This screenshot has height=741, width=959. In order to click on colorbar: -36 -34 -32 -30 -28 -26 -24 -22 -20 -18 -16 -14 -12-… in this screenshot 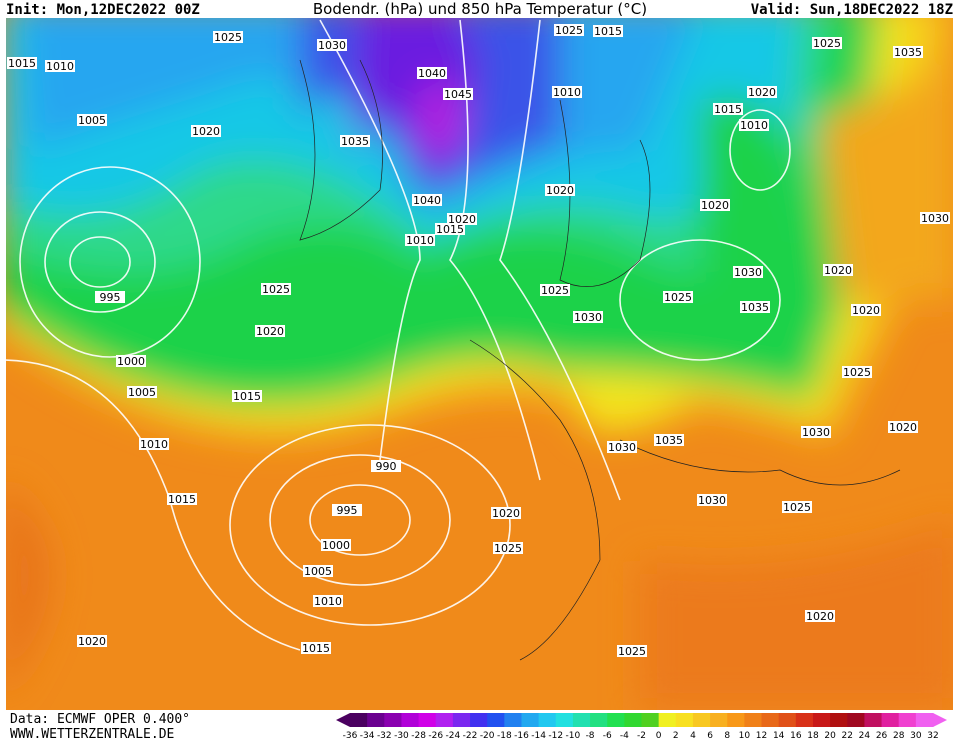, I will do `click(641, 727)`.